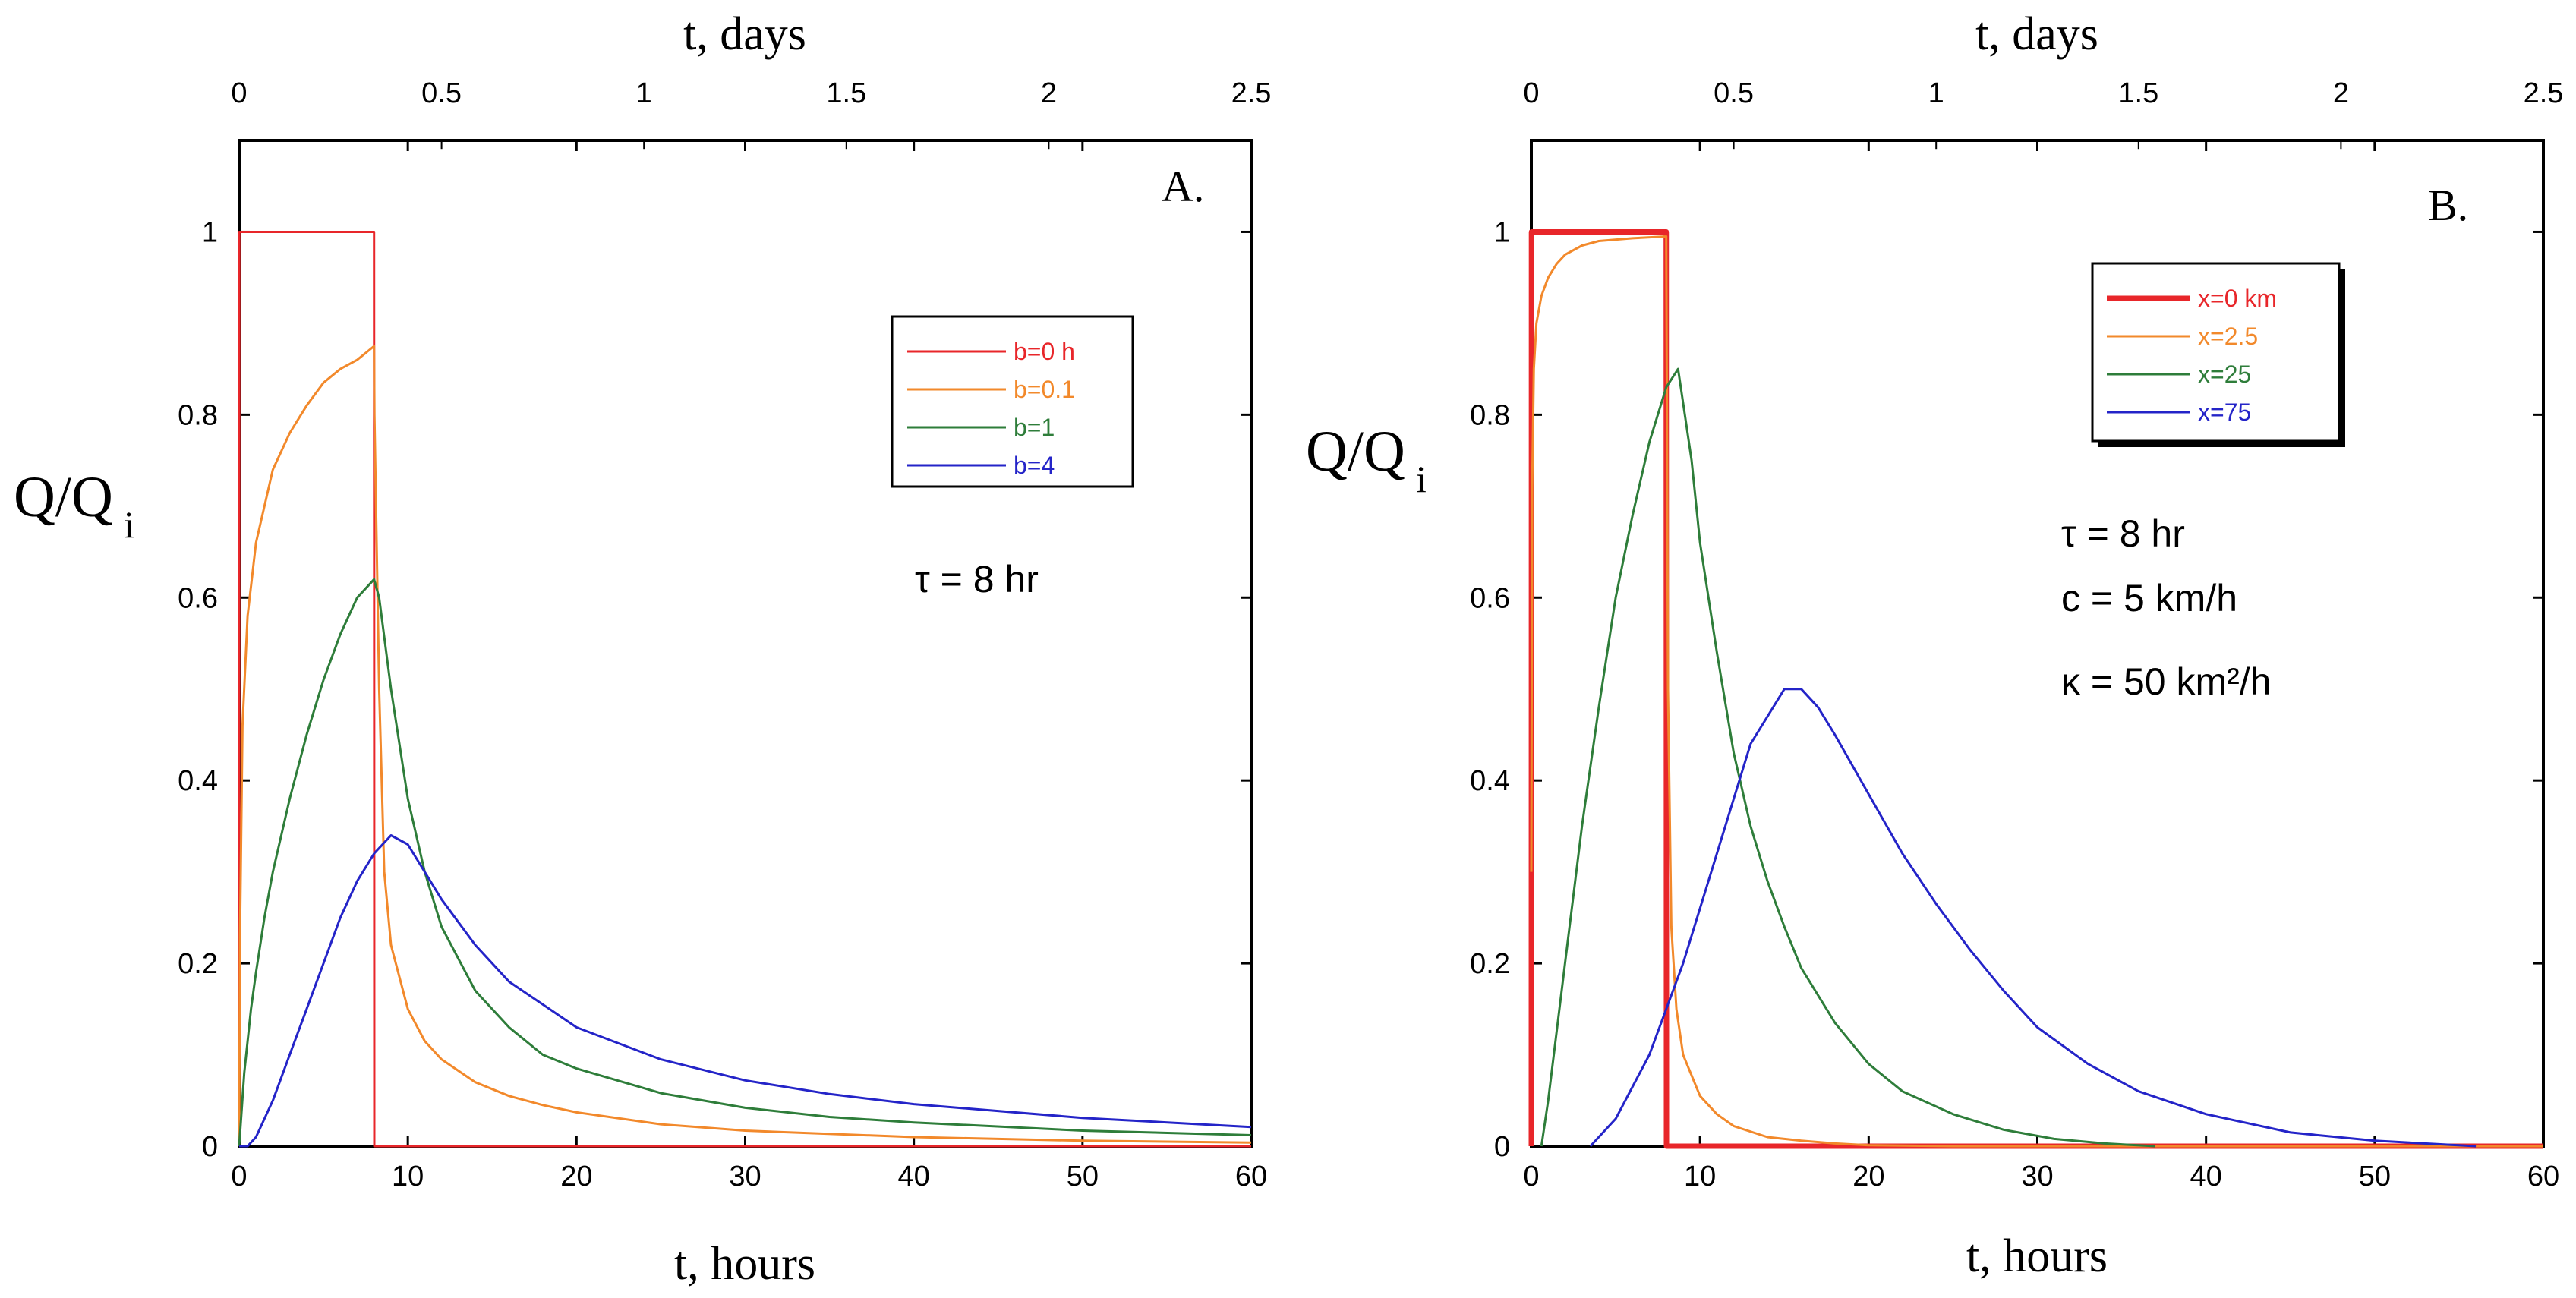 The width and height of the screenshot is (2576, 1298). What do you see at coordinates (1734, 93) in the screenshot?
I see `x2-tick-label-b-1: 0.5` at bounding box center [1734, 93].